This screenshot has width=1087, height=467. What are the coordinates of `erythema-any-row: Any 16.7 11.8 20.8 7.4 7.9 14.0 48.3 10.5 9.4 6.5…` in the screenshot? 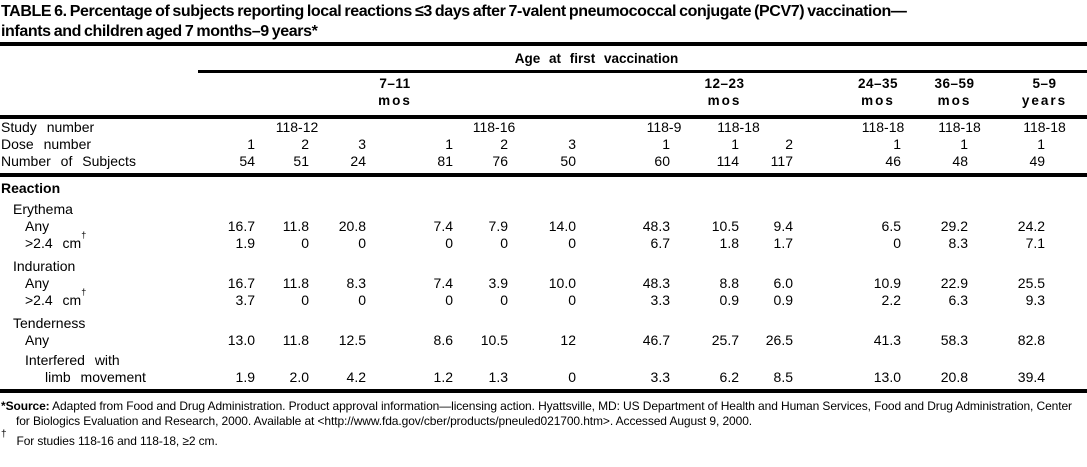 It's located at (543, 226).